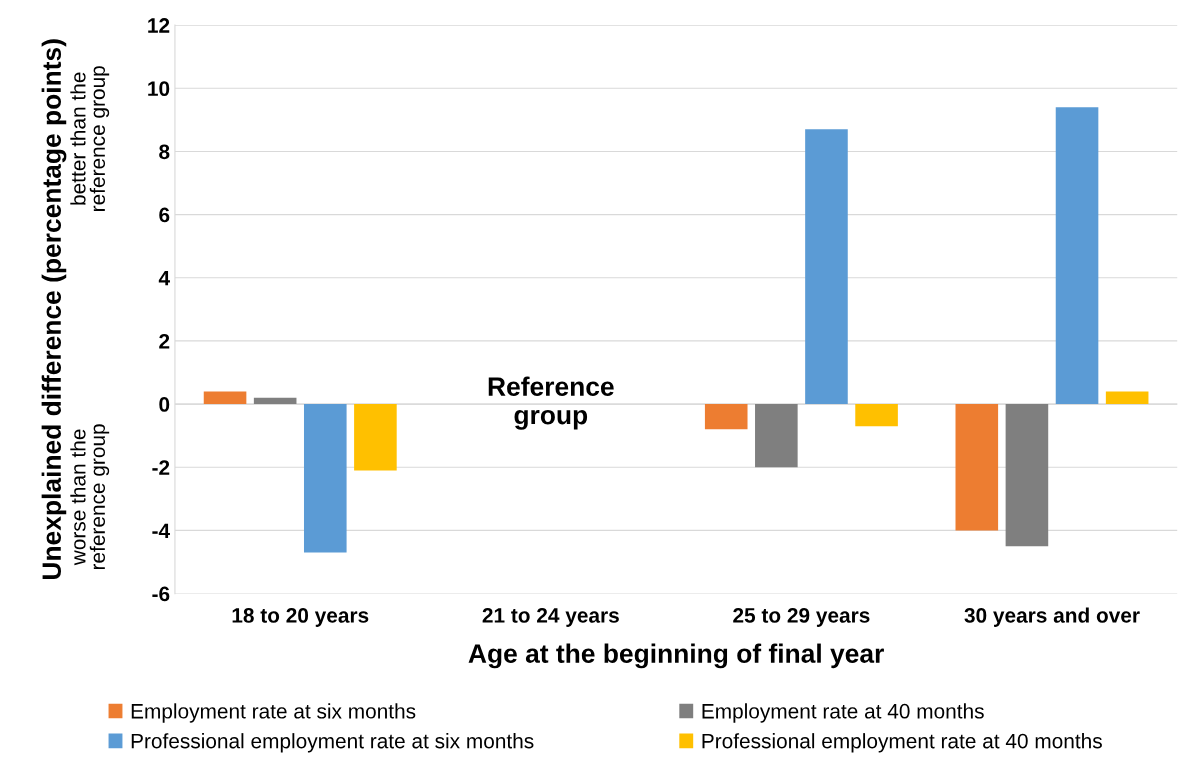 This screenshot has width=1182, height=761. What do you see at coordinates (159, 25) in the screenshot?
I see `y-tick-label: 12` at bounding box center [159, 25].